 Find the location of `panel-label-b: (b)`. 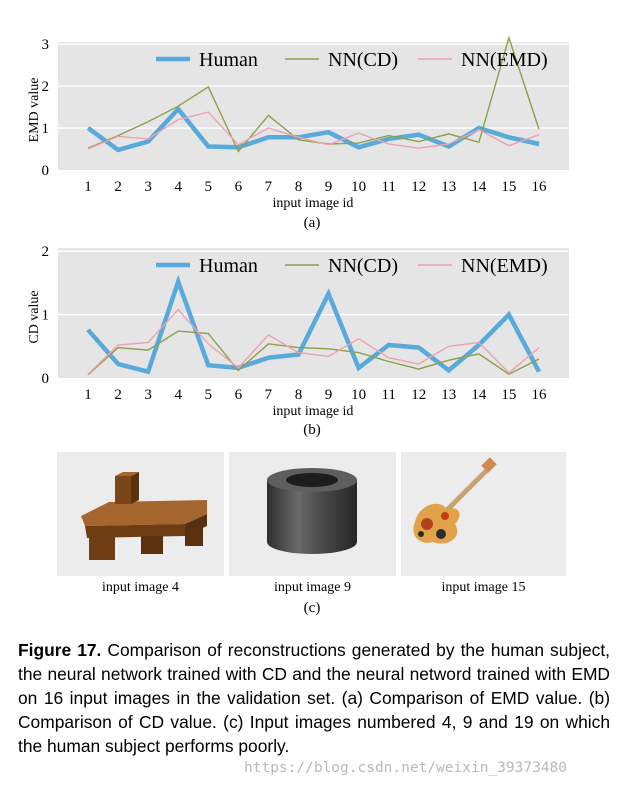

panel-label-b: (b) is located at coordinates (312, 430).